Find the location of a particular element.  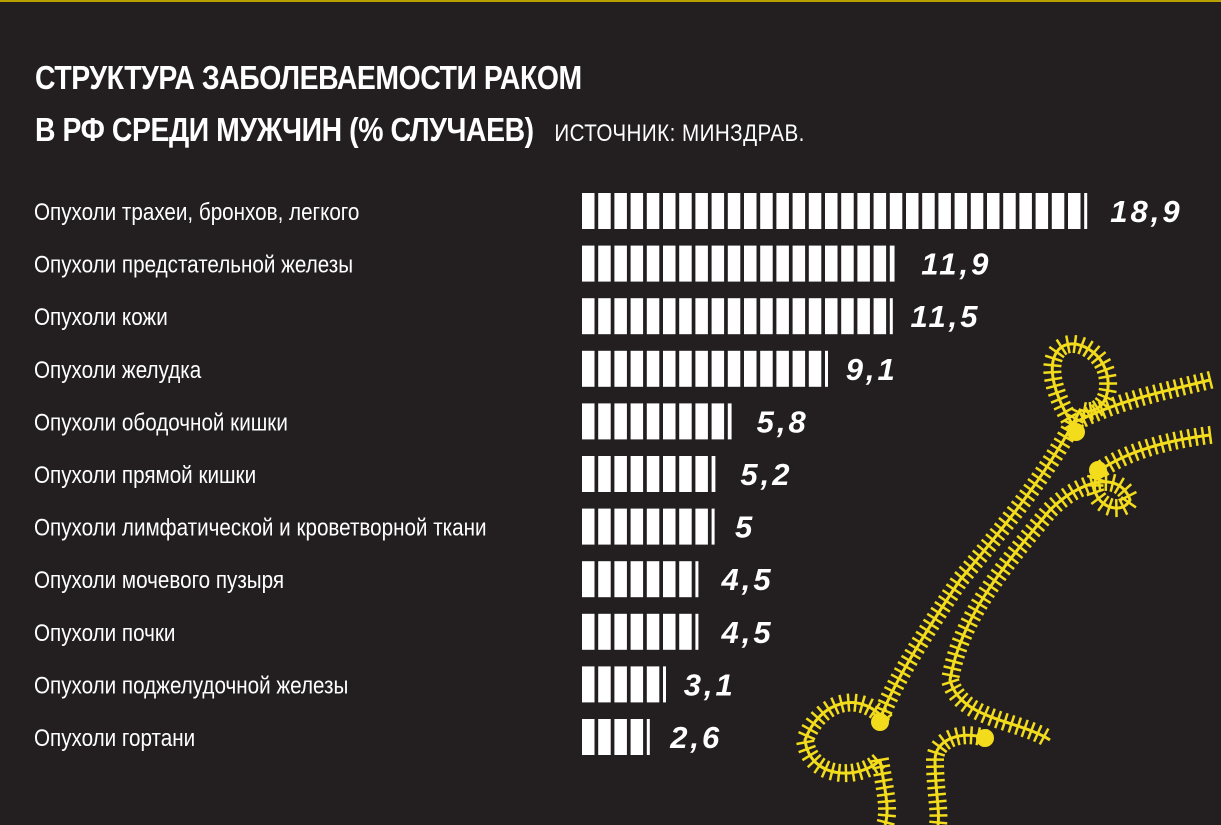

value-label: 3,1 is located at coordinates (710, 684).